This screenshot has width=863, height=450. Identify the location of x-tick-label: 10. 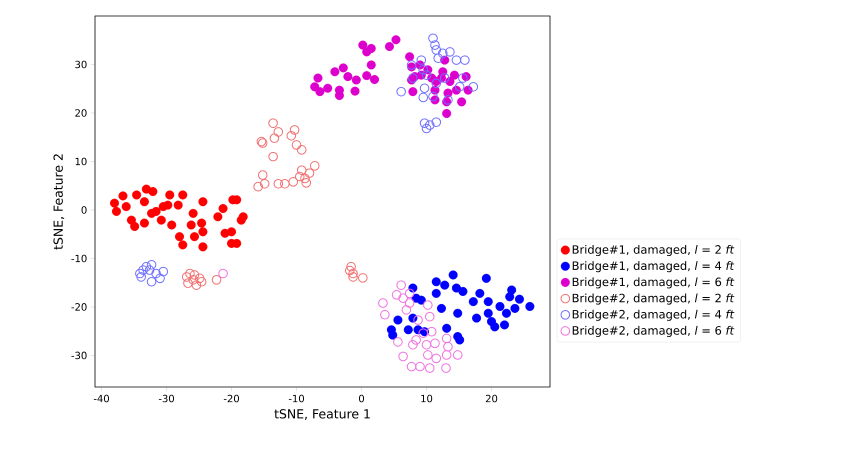
(426, 398).